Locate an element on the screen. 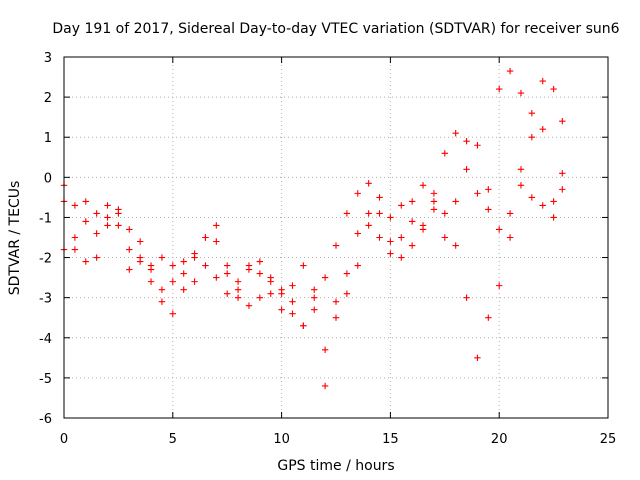  y-tick-label: -2 is located at coordinates (45, 259).